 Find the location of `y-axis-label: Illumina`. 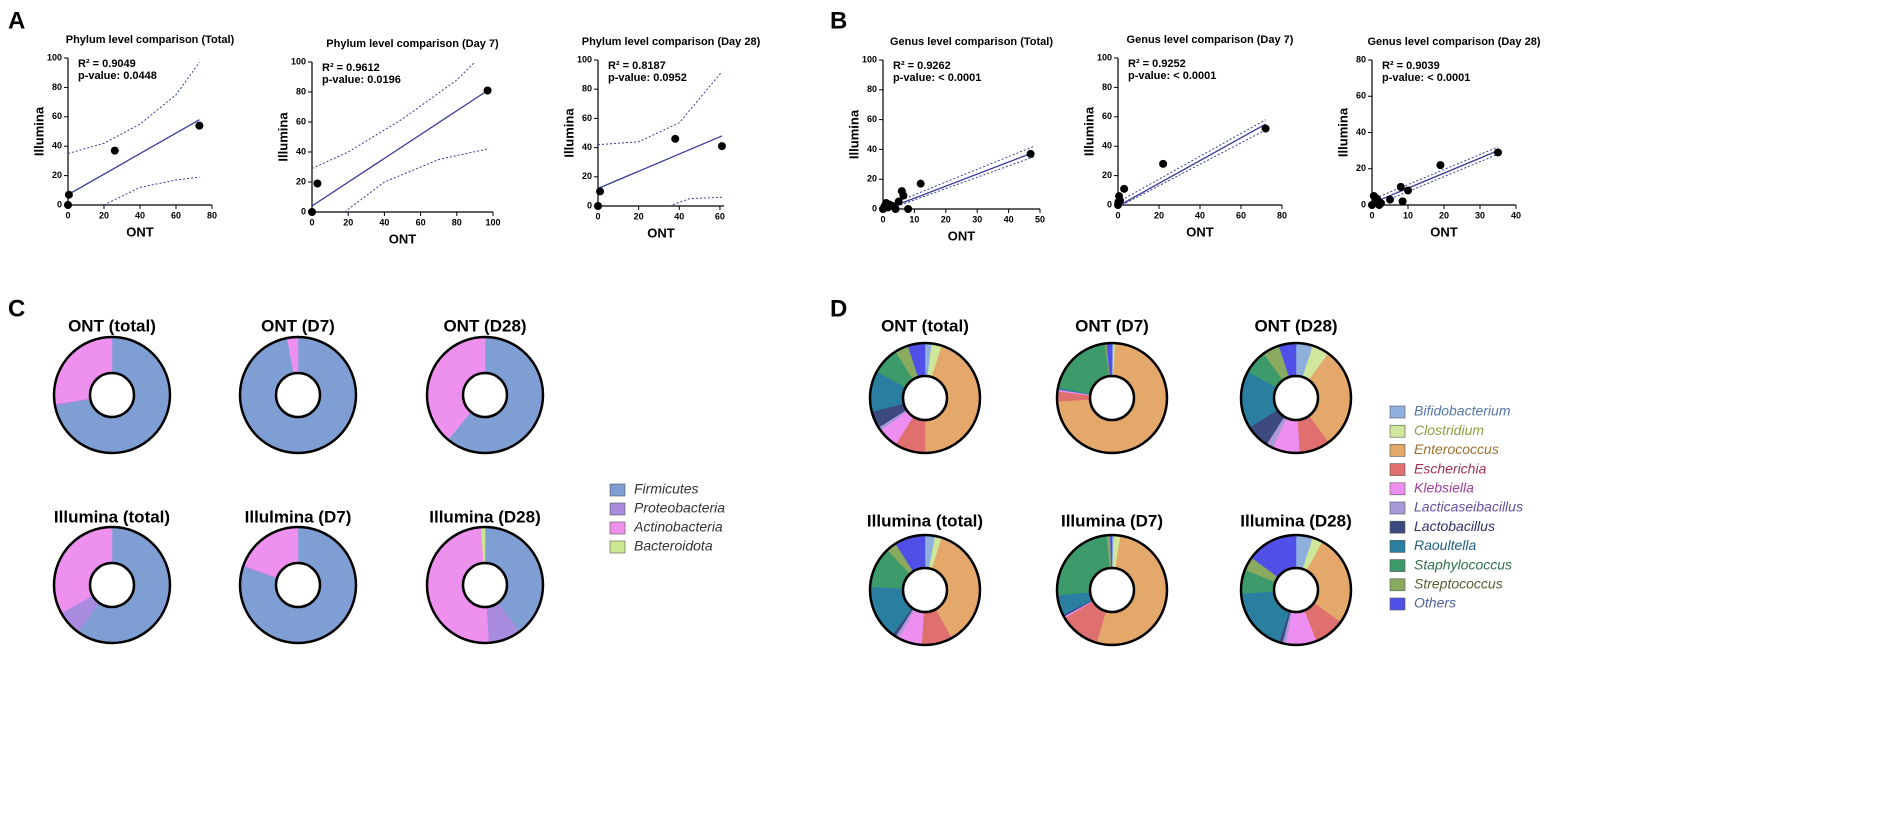

y-axis-label: Illumina is located at coordinates (853, 134).